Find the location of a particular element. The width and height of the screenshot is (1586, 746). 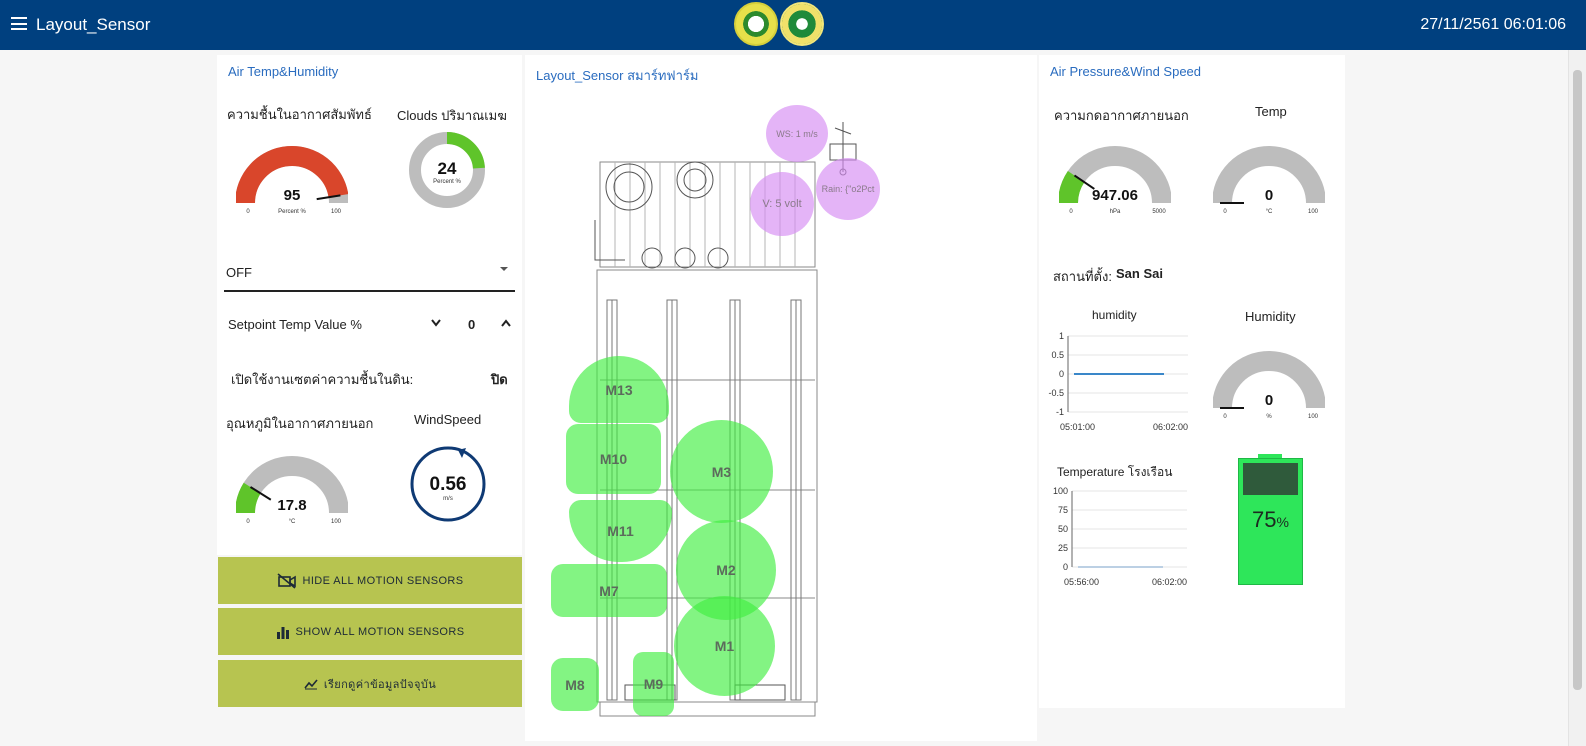

y-tick-label: 25 is located at coordinates (1063, 548).